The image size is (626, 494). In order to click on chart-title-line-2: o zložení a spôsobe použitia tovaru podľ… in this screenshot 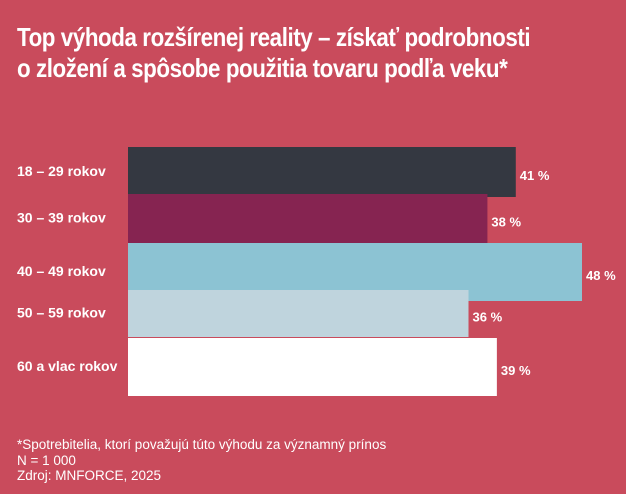, I will do `click(262, 68)`.